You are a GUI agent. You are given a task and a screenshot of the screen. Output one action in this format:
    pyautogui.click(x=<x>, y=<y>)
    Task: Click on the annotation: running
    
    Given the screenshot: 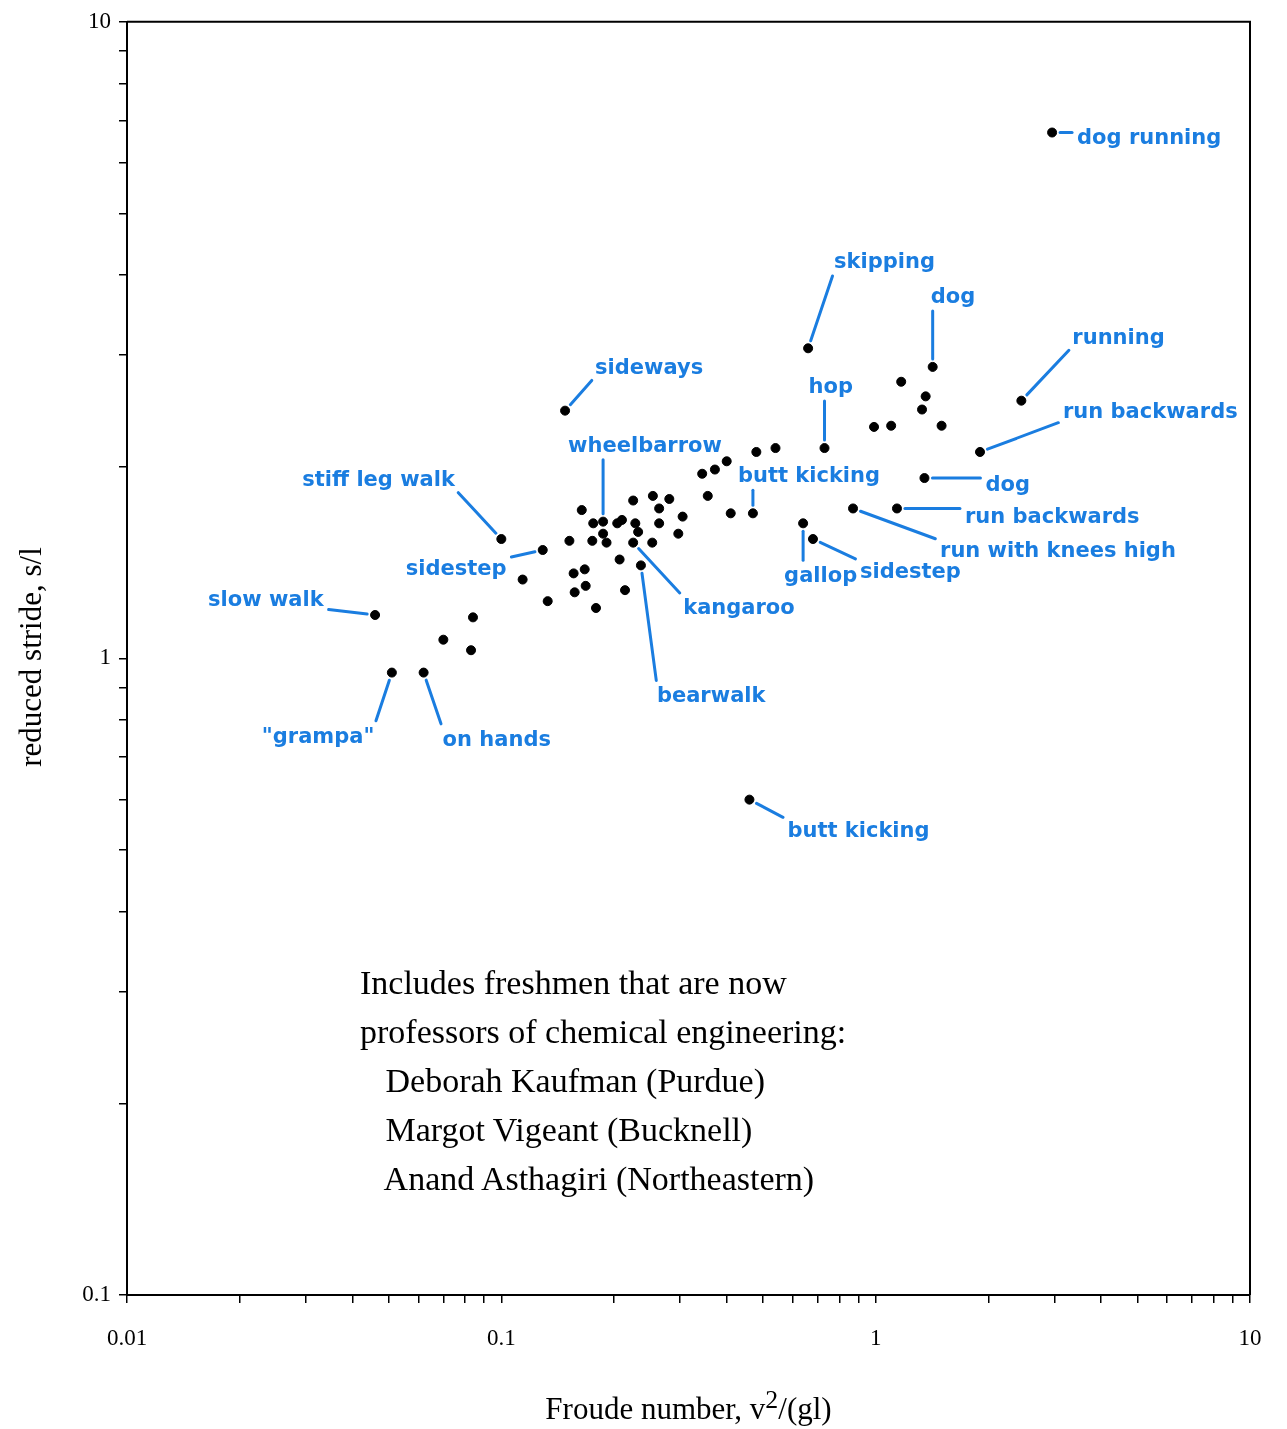 What is the action you would take?
    pyautogui.click(x=1118, y=336)
    